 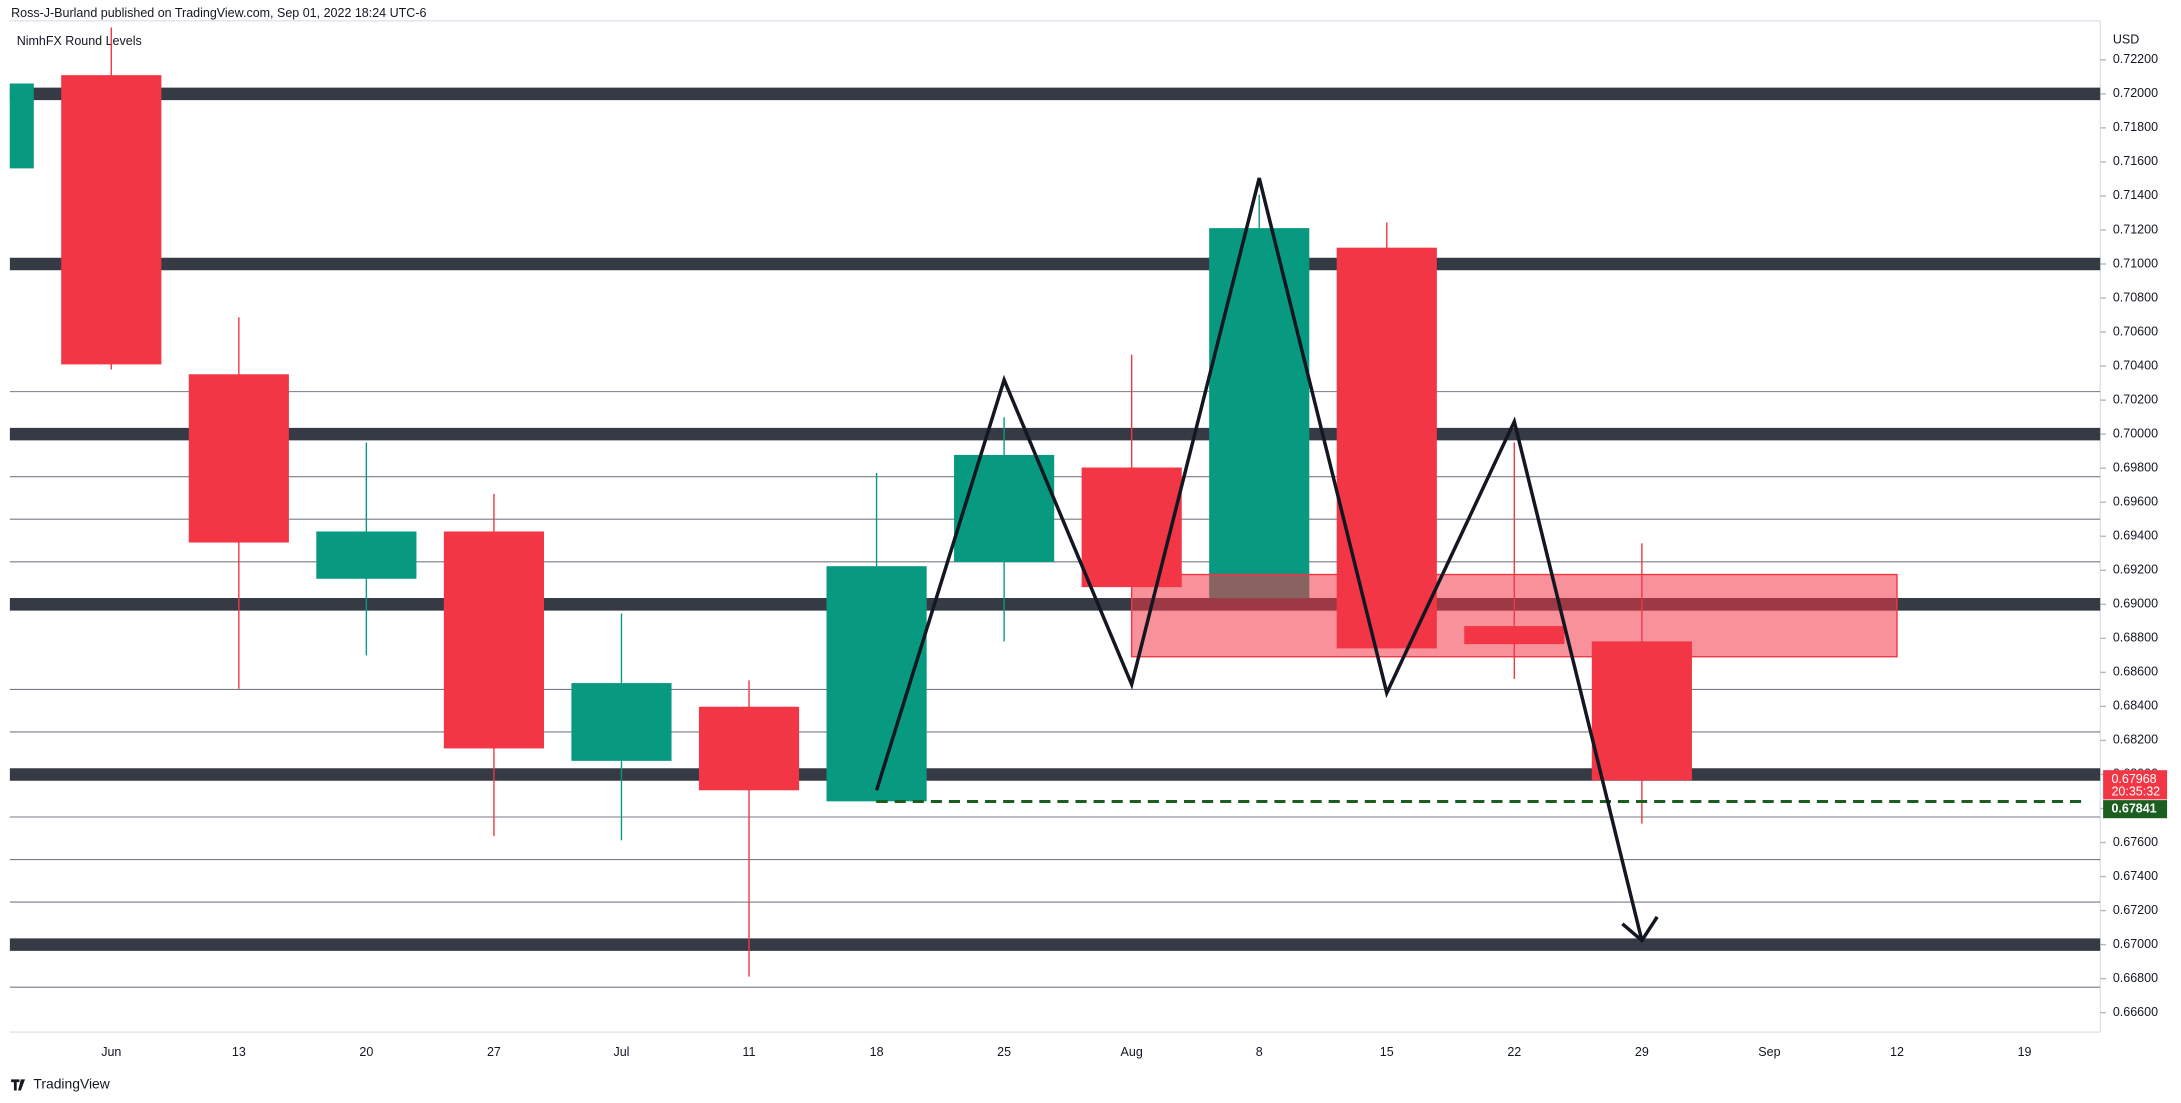 What do you see at coordinates (749, 1052) in the screenshot?
I see `x-tick-label: 11` at bounding box center [749, 1052].